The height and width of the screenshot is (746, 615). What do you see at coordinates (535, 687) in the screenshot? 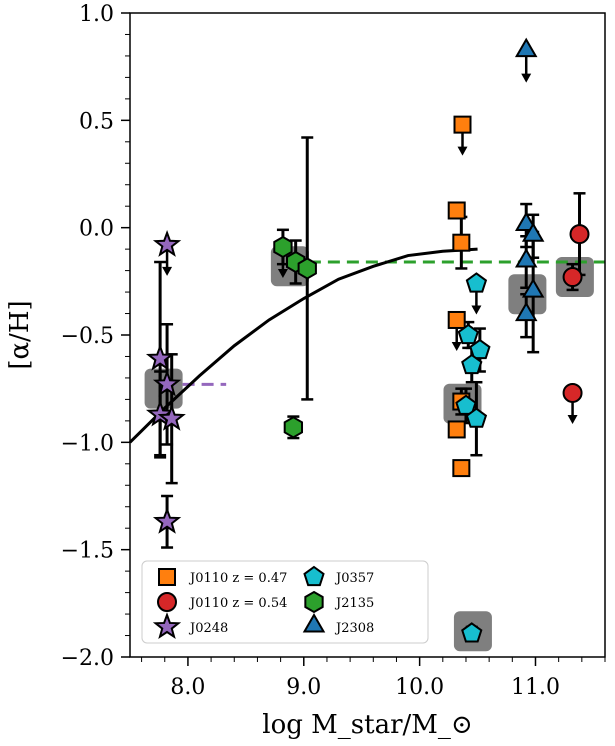
I see `x-tick-label: 11.0` at bounding box center [535, 687].